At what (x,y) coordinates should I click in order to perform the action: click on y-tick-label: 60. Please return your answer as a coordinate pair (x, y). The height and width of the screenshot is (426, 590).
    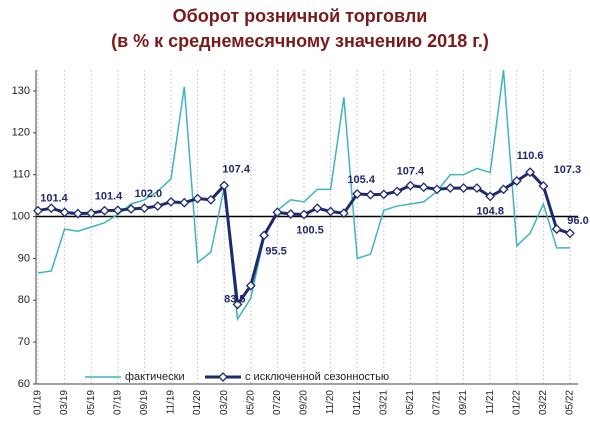
    Looking at the image, I should click on (24, 384).